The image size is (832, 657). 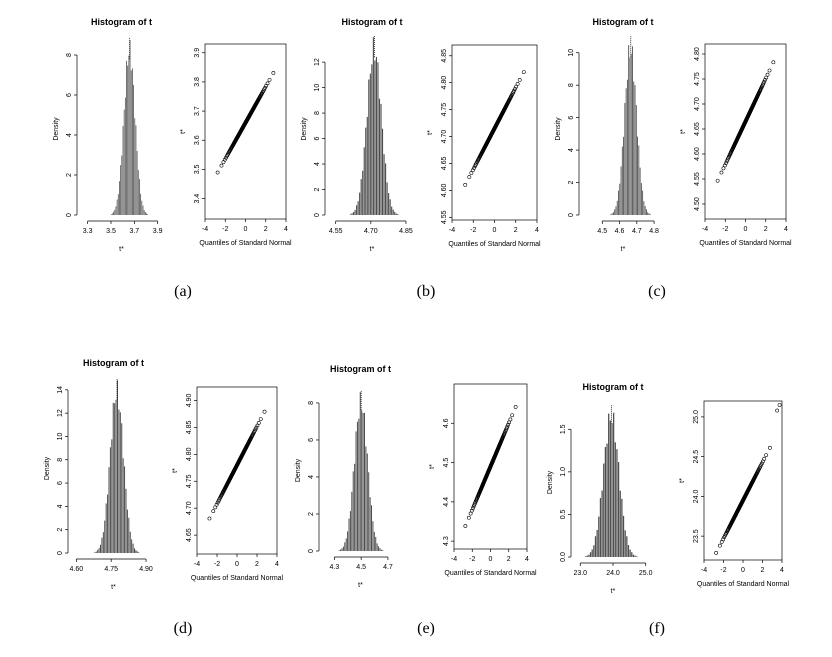 I want to click on y-tick-label: 4.55, so click(x=444, y=217).